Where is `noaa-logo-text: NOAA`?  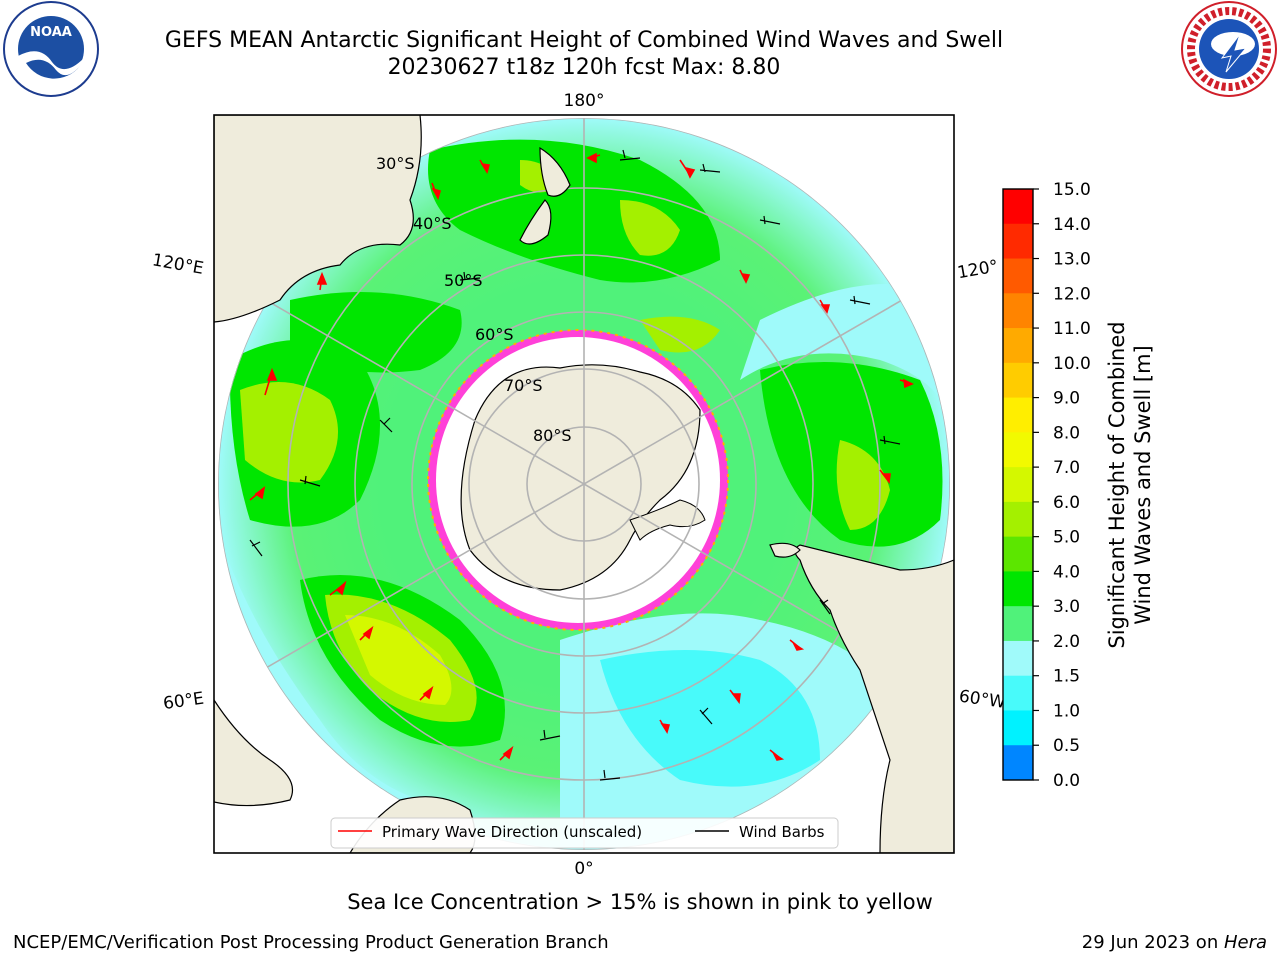
noaa-logo-text: NOAA is located at coordinates (51, 32).